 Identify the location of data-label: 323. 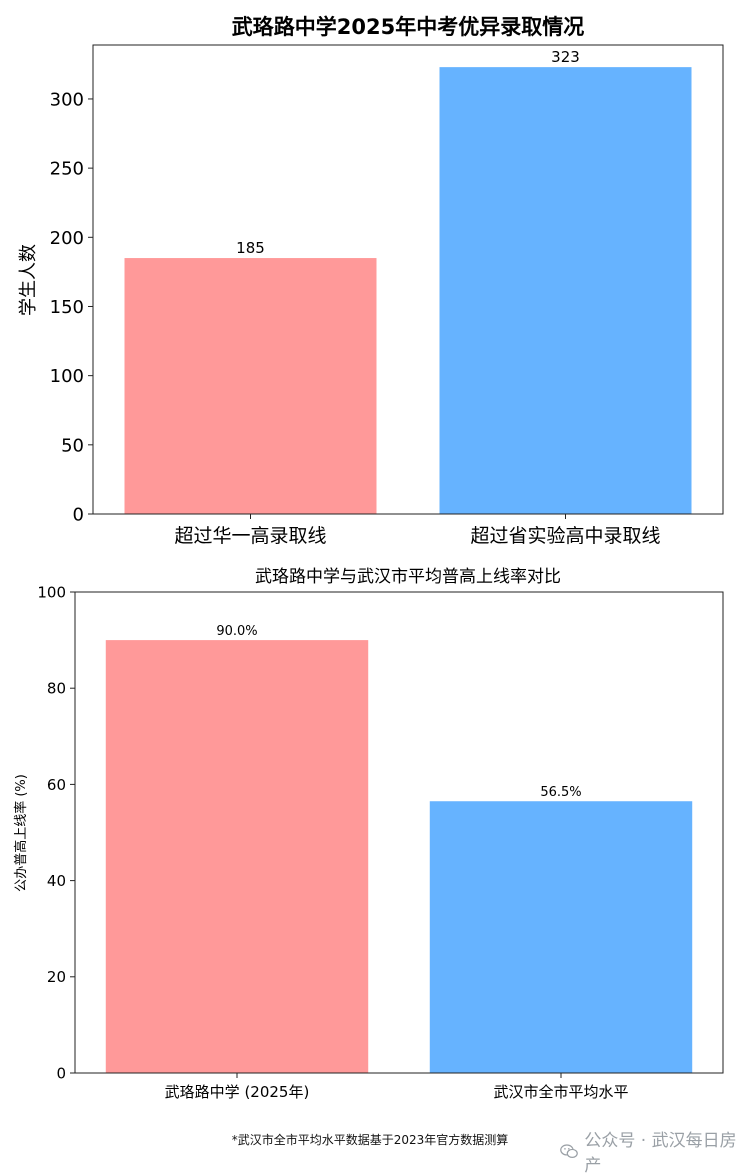
(565, 57).